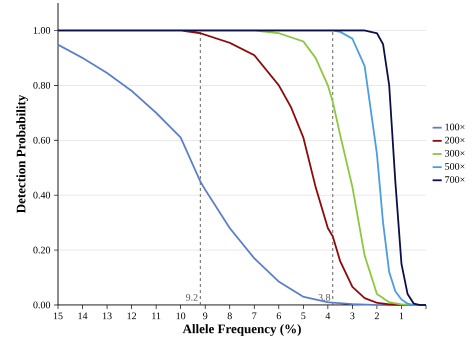 The image size is (474, 348). Describe the element at coordinates (241, 330) in the screenshot. I see `x-axis-title: Allele Frequency (%)` at that location.